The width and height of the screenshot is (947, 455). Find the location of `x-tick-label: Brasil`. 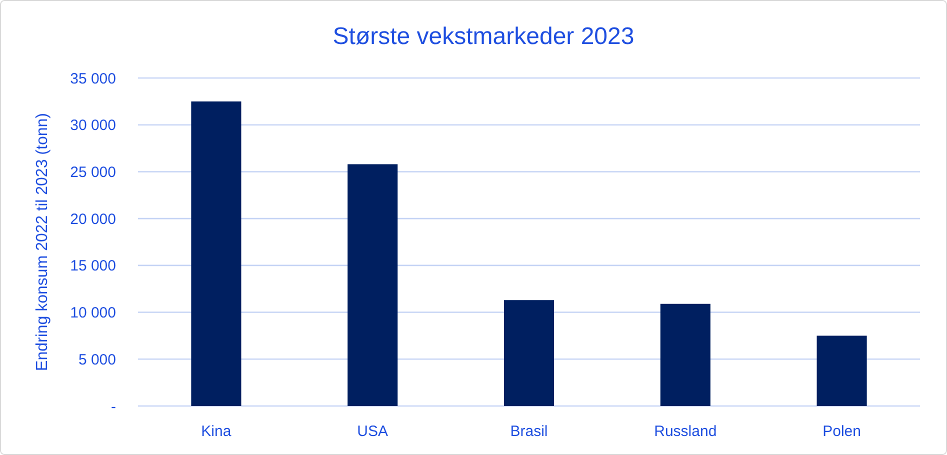

x-tick-label: Brasil is located at coordinates (529, 431).